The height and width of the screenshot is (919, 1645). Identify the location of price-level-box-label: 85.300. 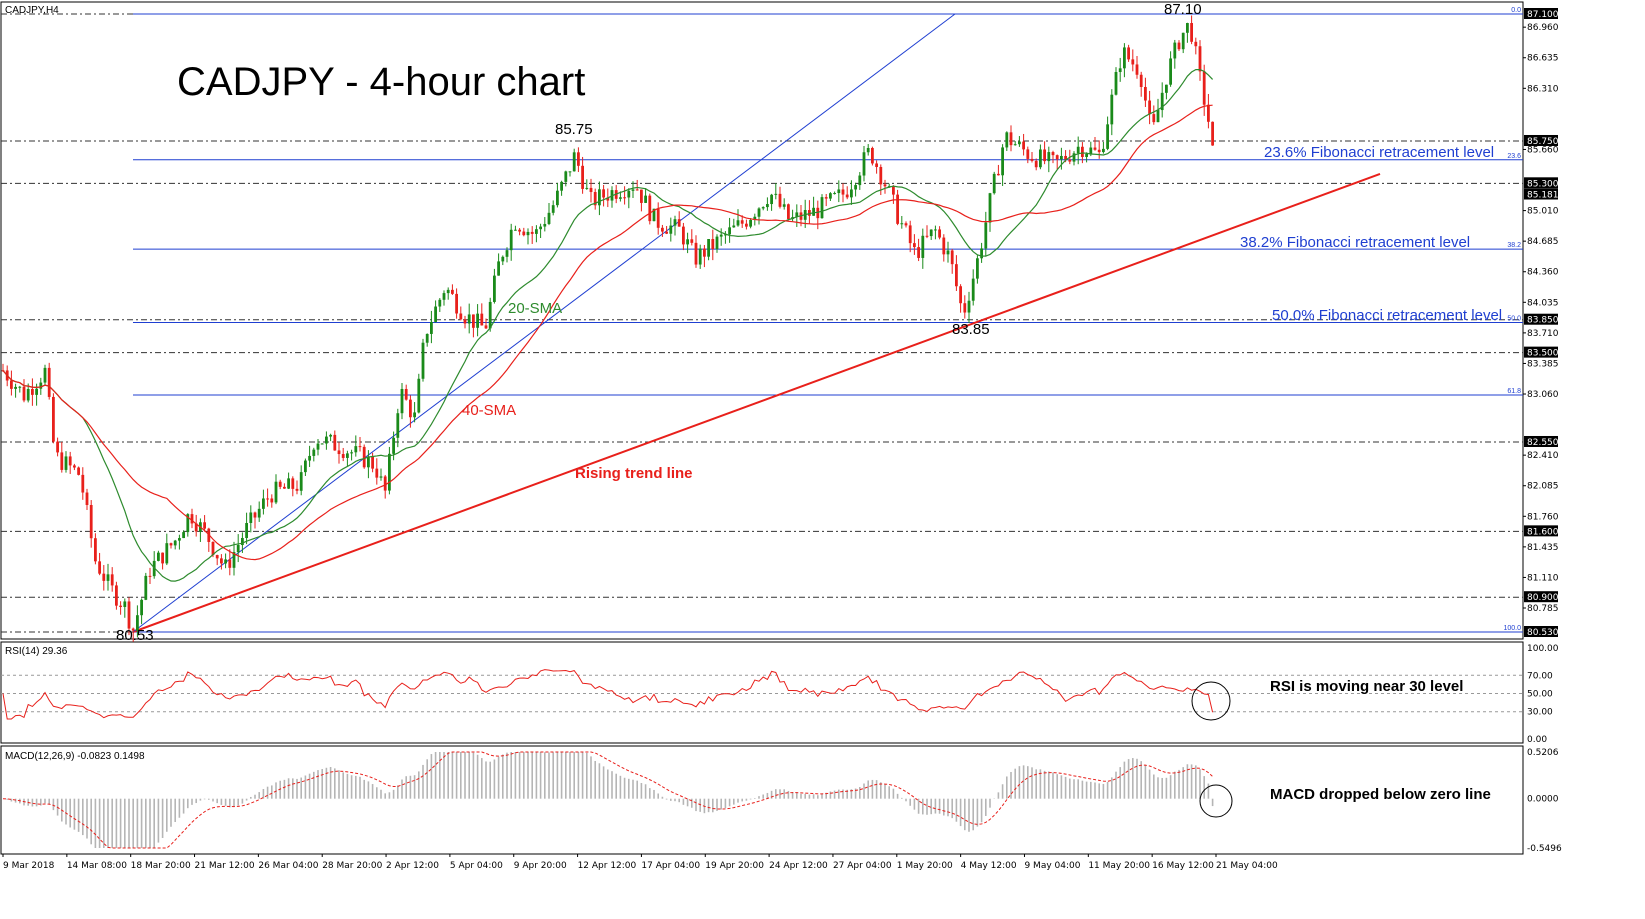
(1543, 184).